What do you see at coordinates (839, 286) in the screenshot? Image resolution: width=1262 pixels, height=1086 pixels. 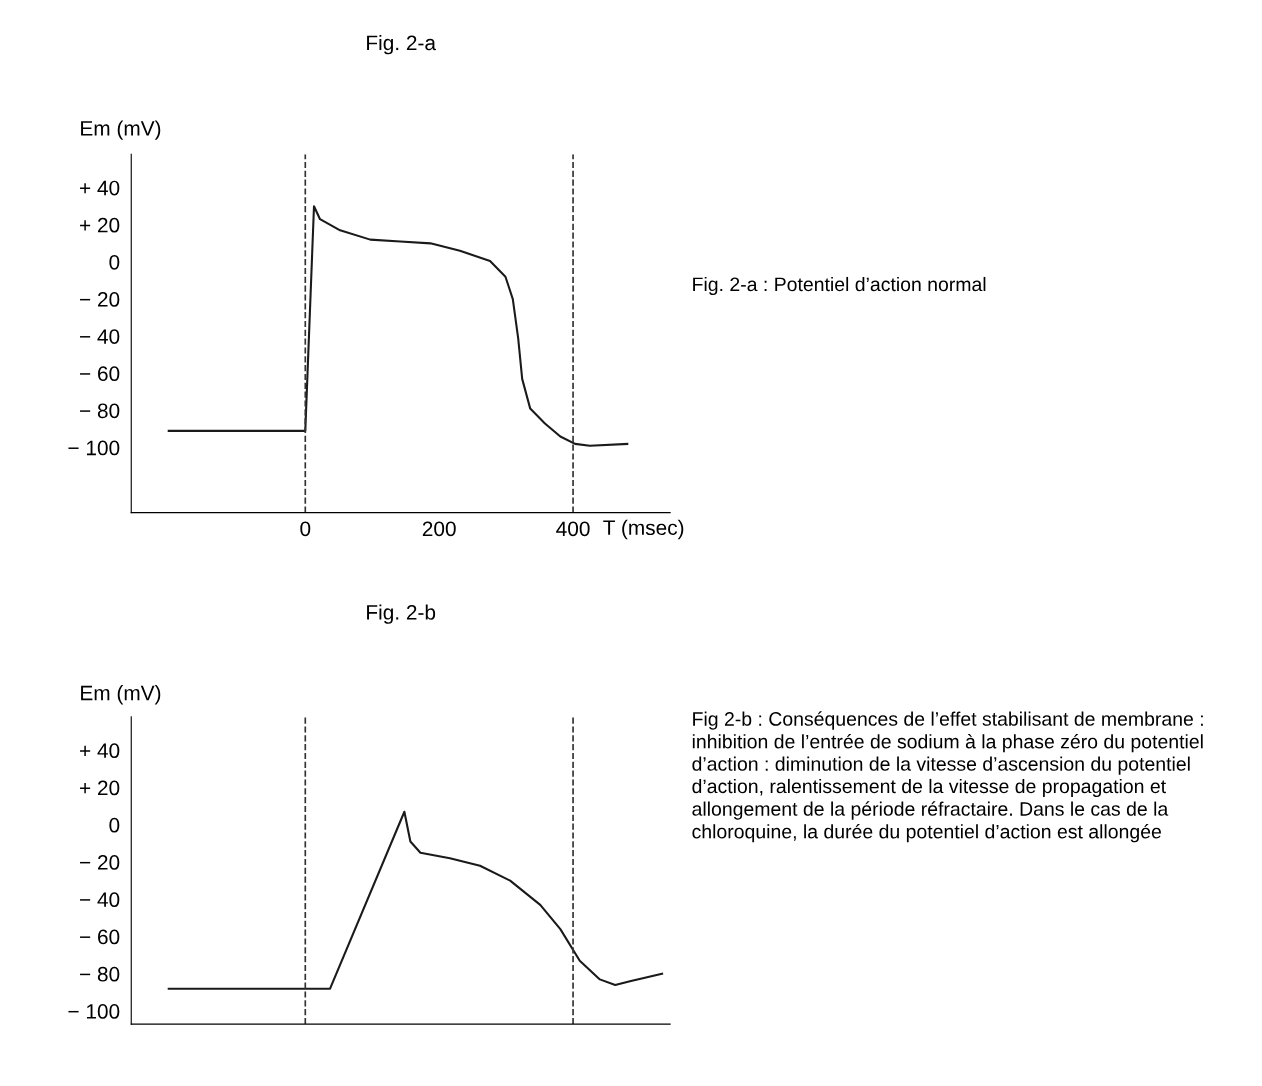 I see `caption: Fig. 2-a : Potentiel d’action normal` at bounding box center [839, 286].